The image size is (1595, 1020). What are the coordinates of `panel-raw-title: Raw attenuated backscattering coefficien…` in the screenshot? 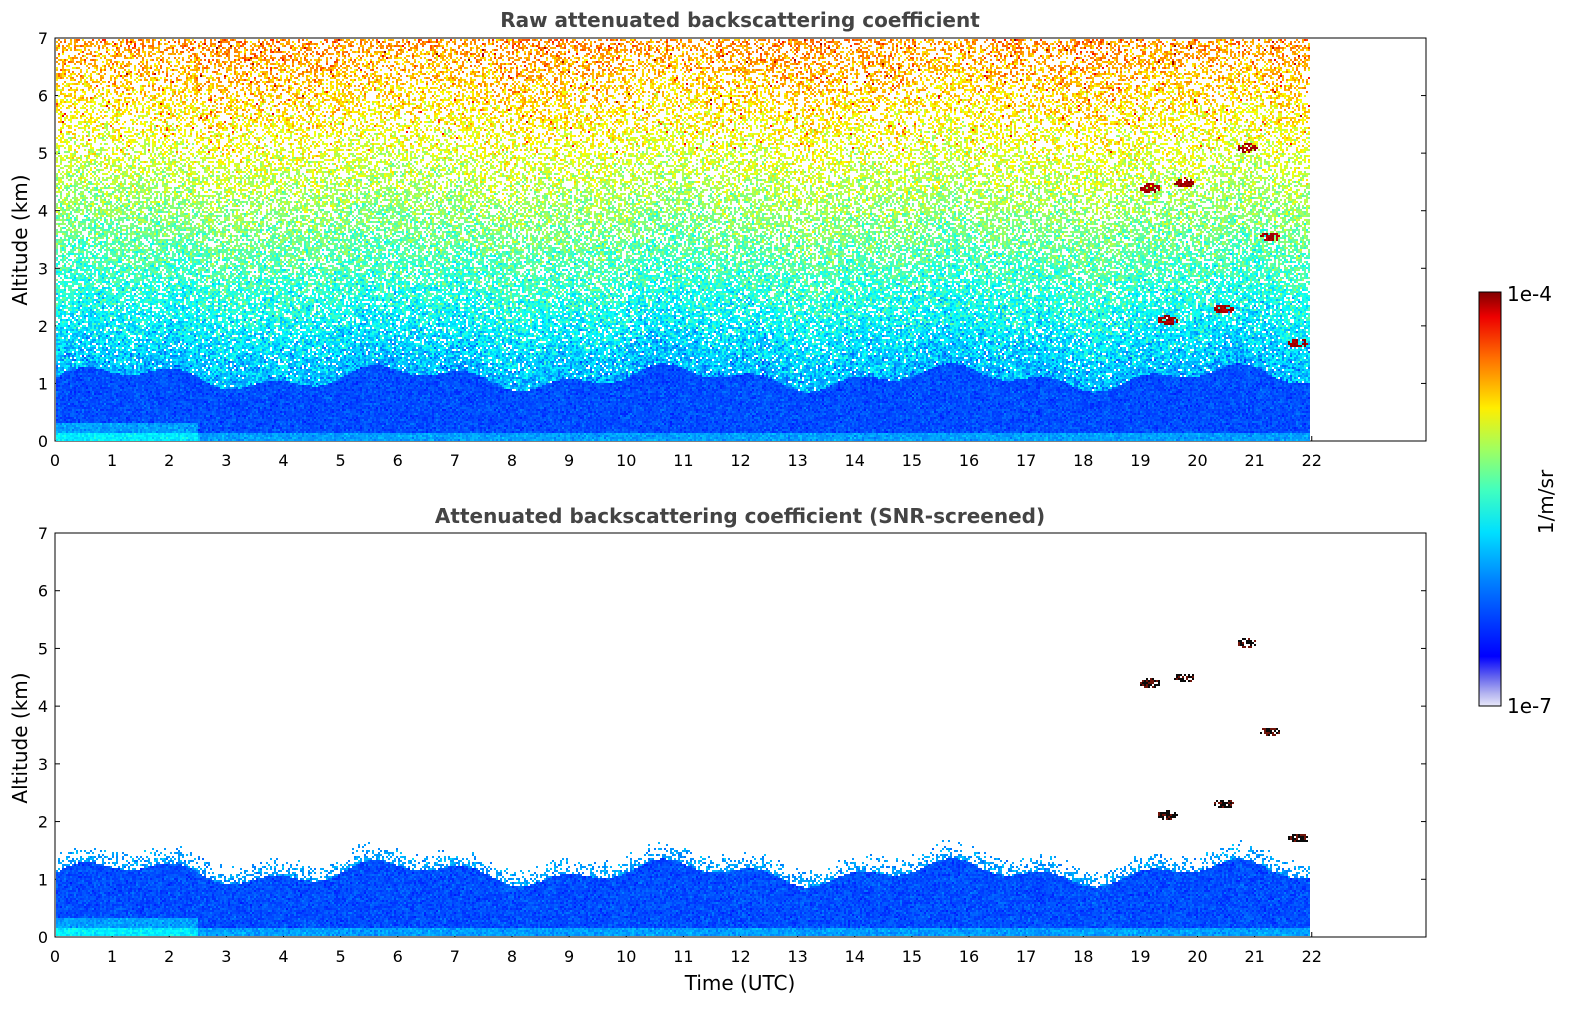 It's located at (740, 20).